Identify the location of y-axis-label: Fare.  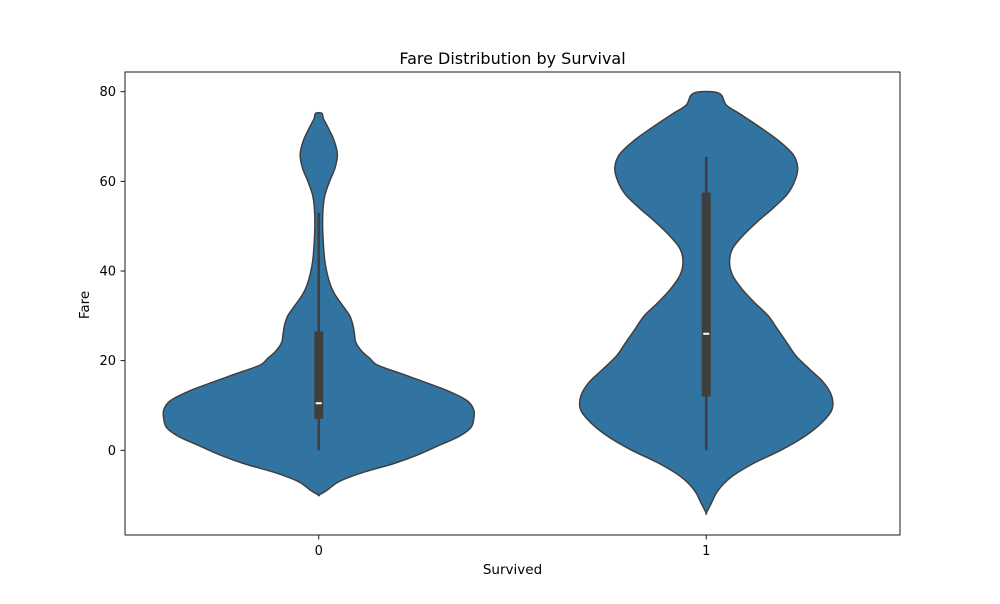
(85, 305).